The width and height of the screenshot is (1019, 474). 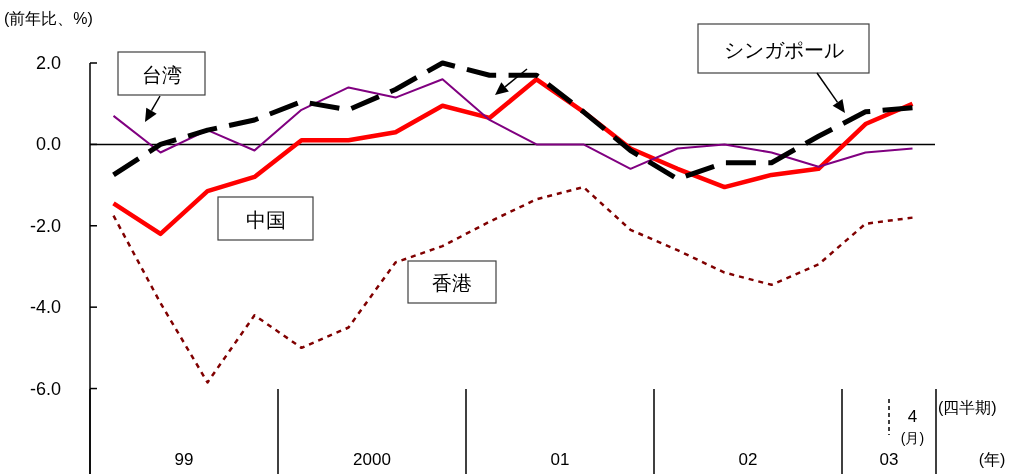 What do you see at coordinates (48, 18) in the screenshot?
I see `y-axis-title: (前年比、%)` at bounding box center [48, 18].